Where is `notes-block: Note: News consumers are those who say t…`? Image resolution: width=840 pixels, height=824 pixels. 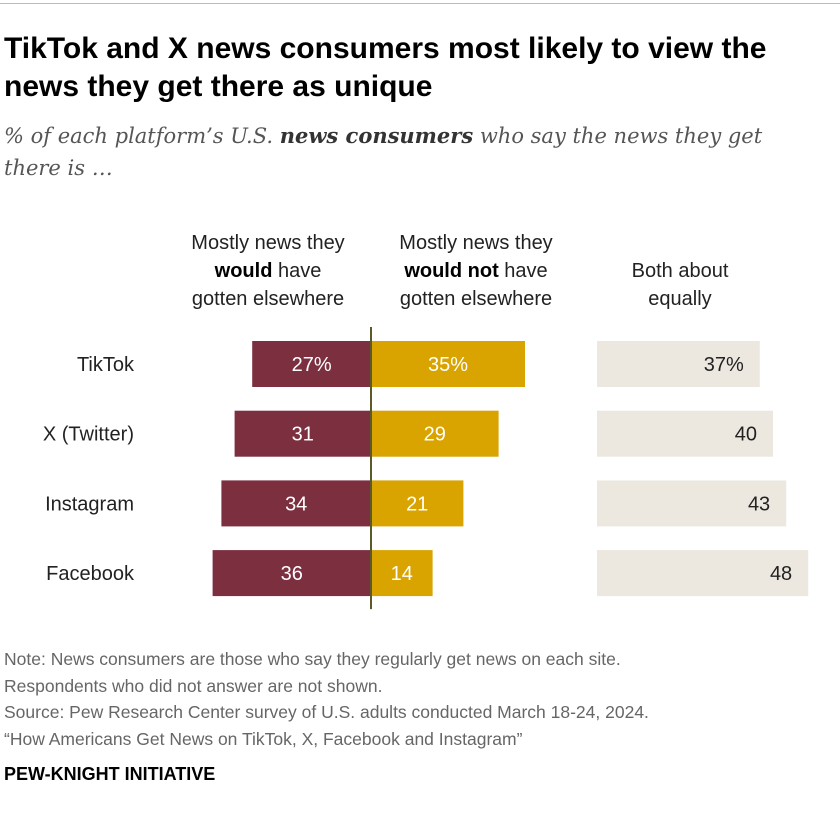 notes-block: Note: News consumers are those who say t… is located at coordinates (419, 699).